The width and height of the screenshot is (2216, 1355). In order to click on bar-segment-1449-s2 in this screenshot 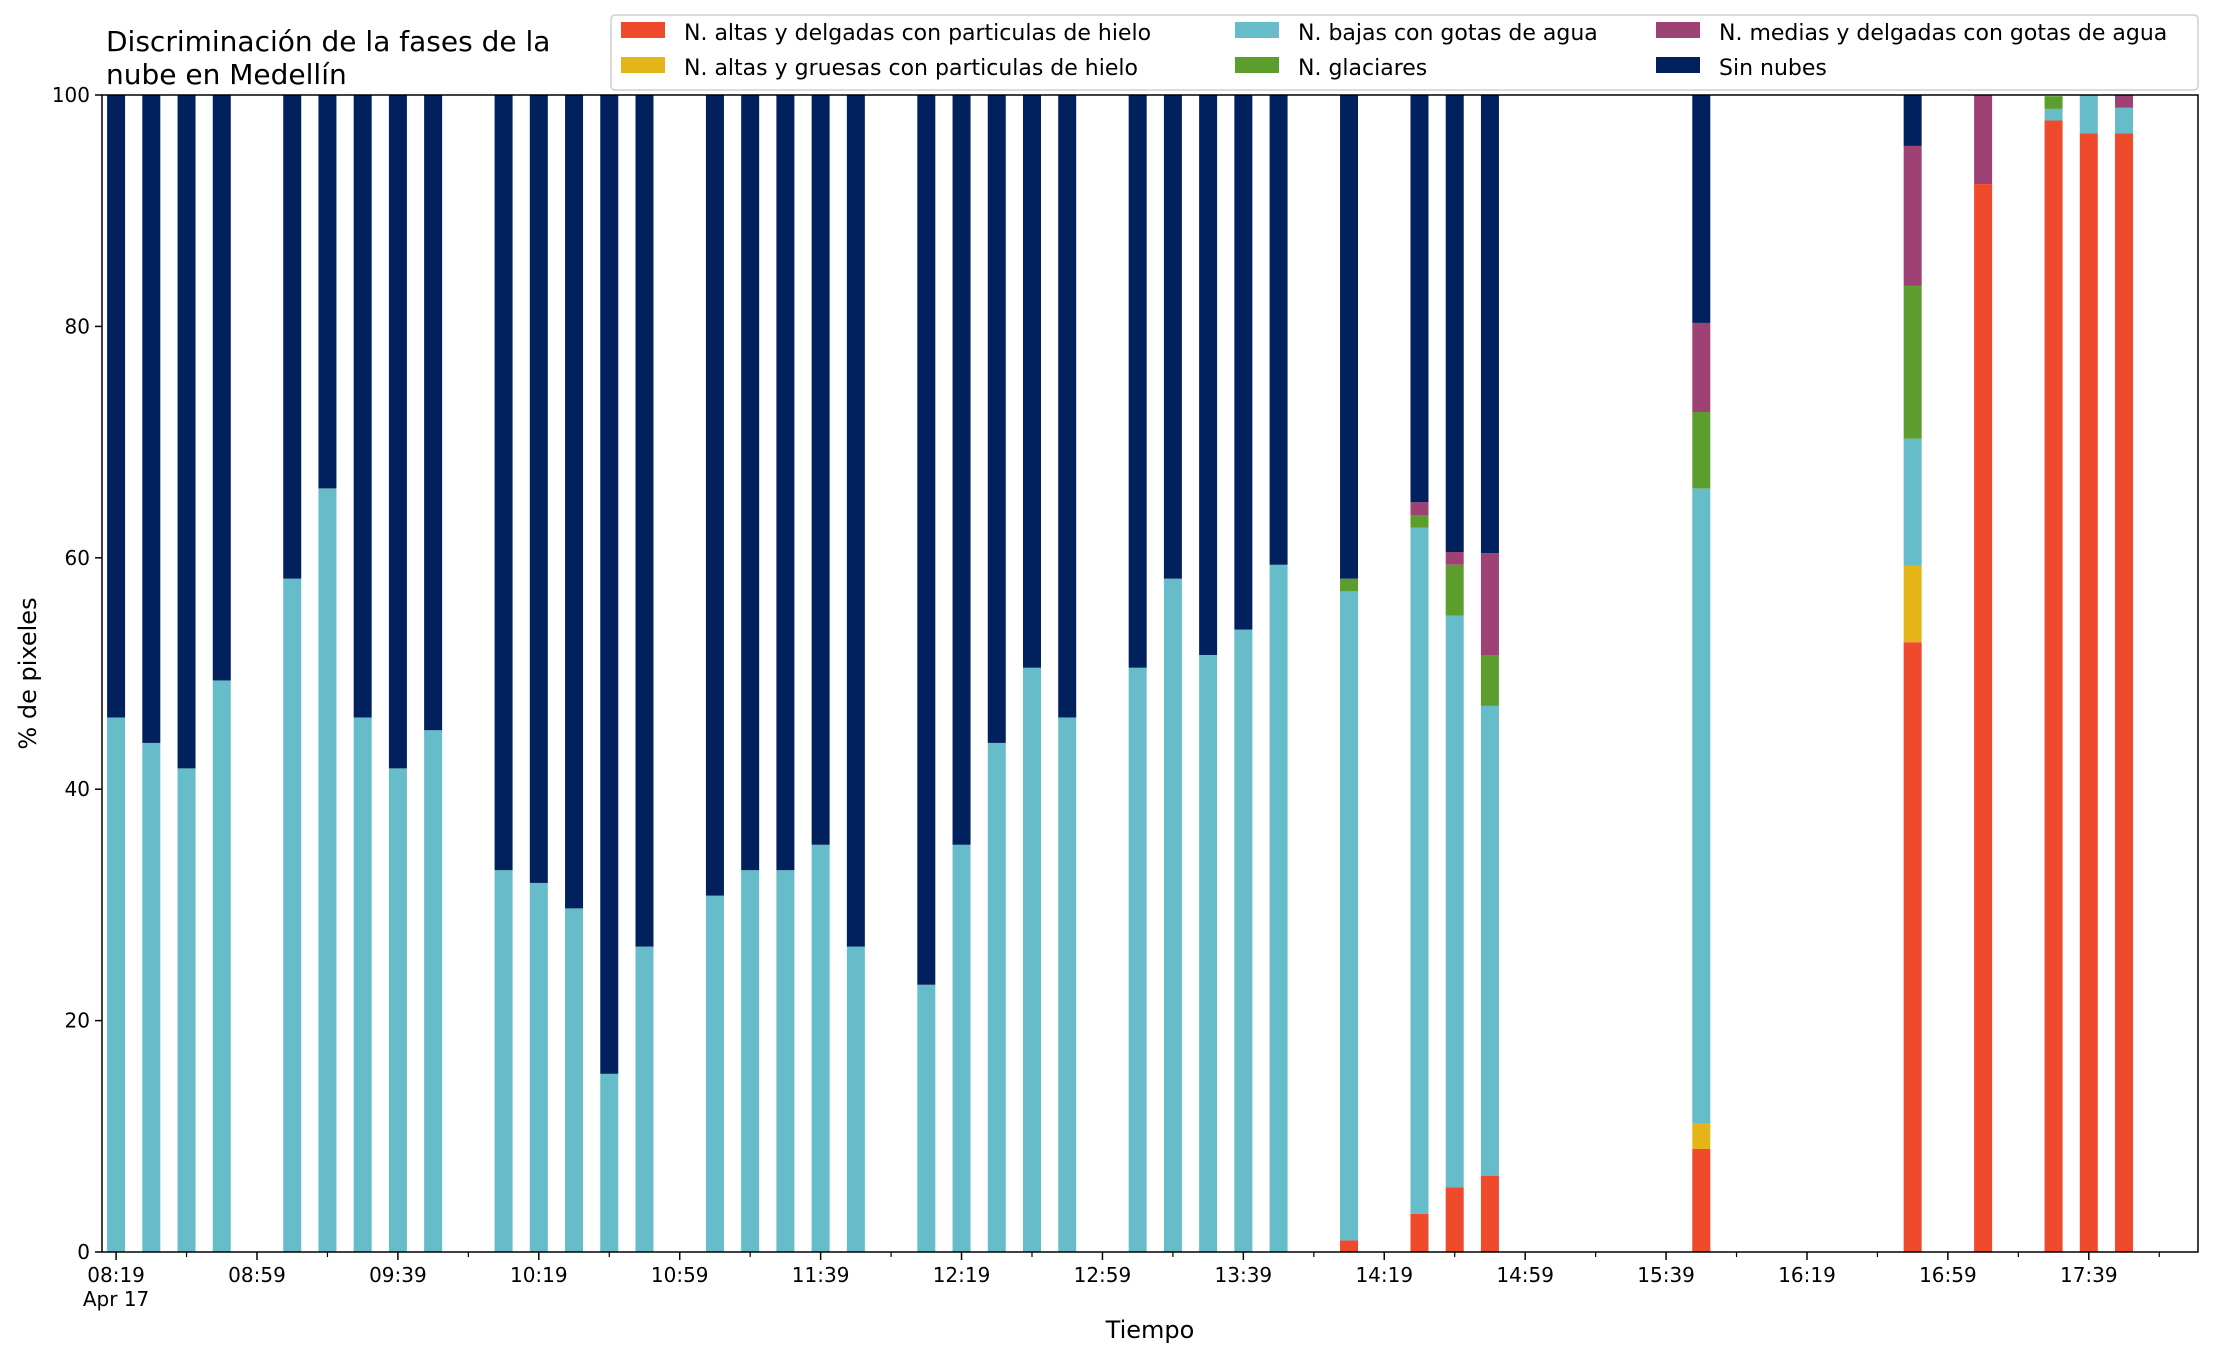, I will do `click(1489, 940)`.